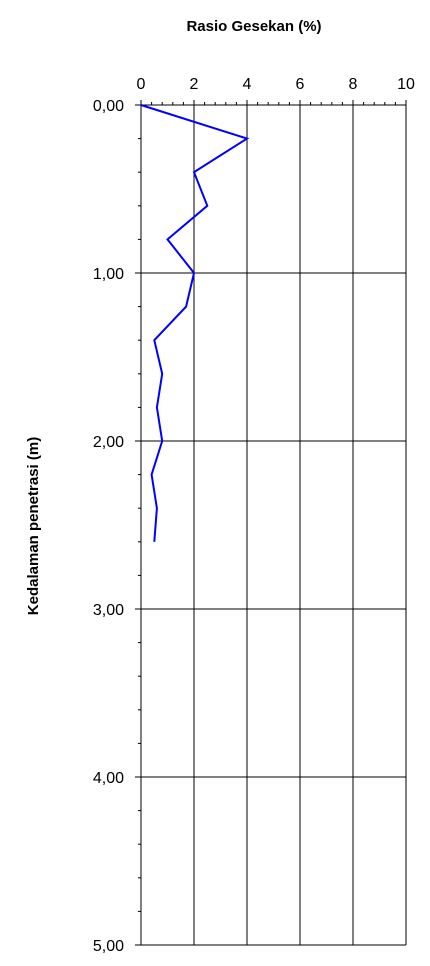 This screenshot has height=966, width=430. I want to click on y-tick-label: 5,00, so click(108, 946).